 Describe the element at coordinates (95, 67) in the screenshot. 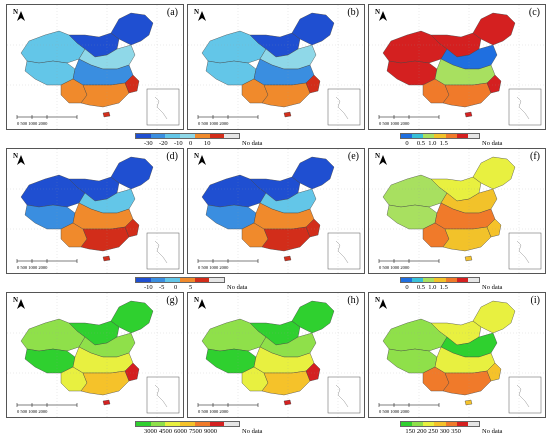

I see `map-panel-a: N (a) 0 500 1000 2000` at that location.